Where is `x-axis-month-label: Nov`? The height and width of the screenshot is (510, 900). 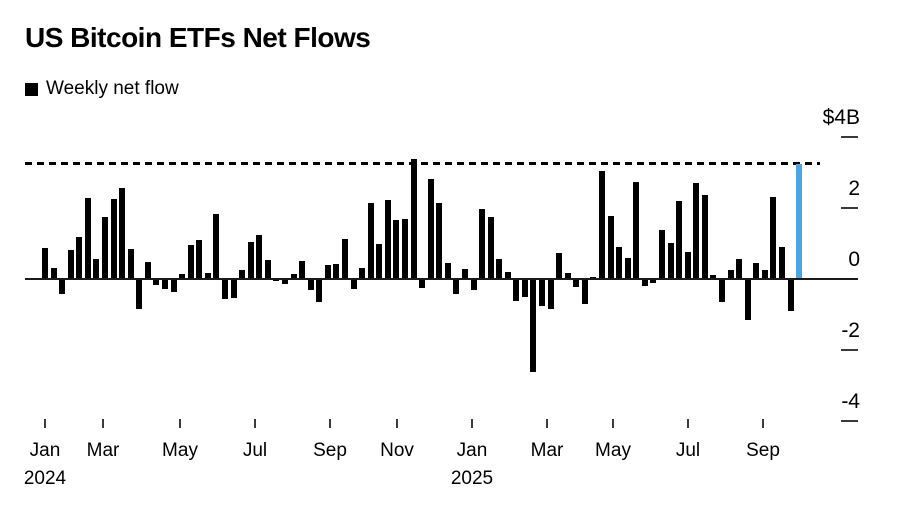 x-axis-month-label: Nov is located at coordinates (397, 450).